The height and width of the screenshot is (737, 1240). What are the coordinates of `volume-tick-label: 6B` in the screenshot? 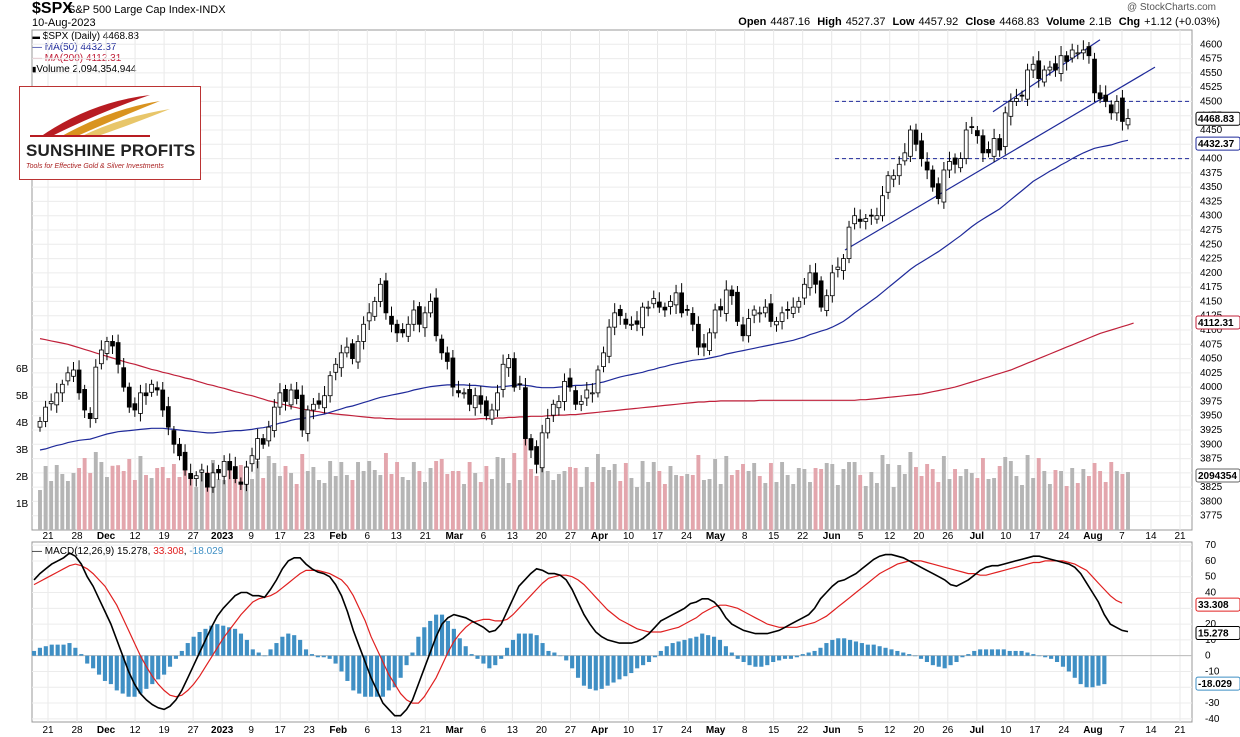 It's located at (22, 369).